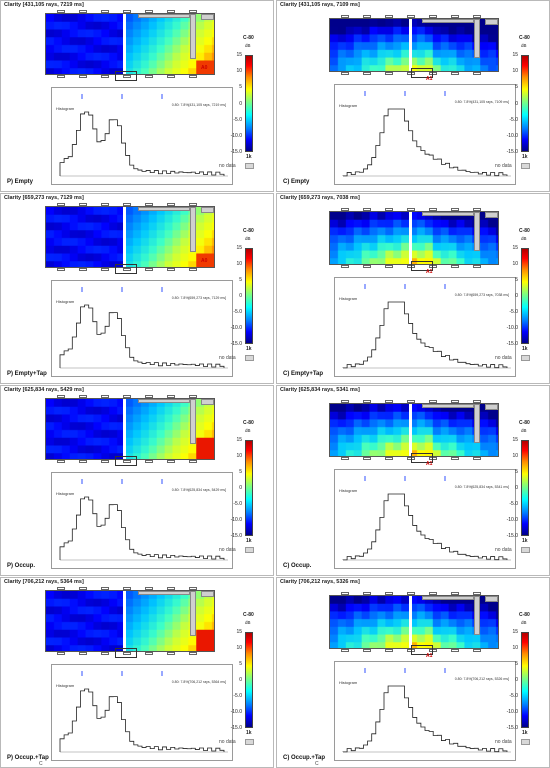  What do you see at coordinates (44, 390) in the screenshot?
I see `panel-title: Clarity [625,834 rays, 5429 ms]` at bounding box center [44, 390].